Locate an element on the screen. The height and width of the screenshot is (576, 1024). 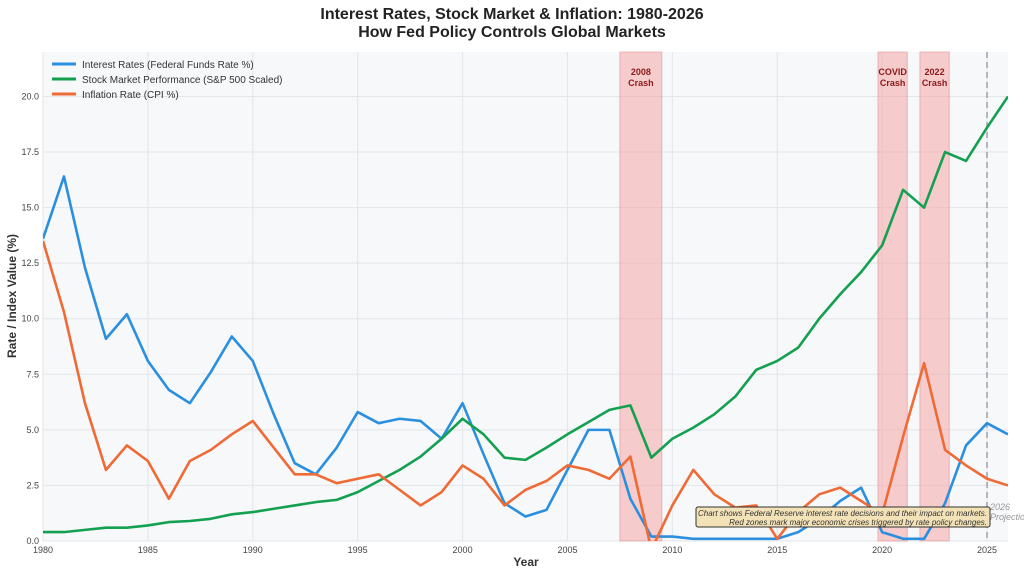
x-axis-label: Year is located at coordinates (526, 562).